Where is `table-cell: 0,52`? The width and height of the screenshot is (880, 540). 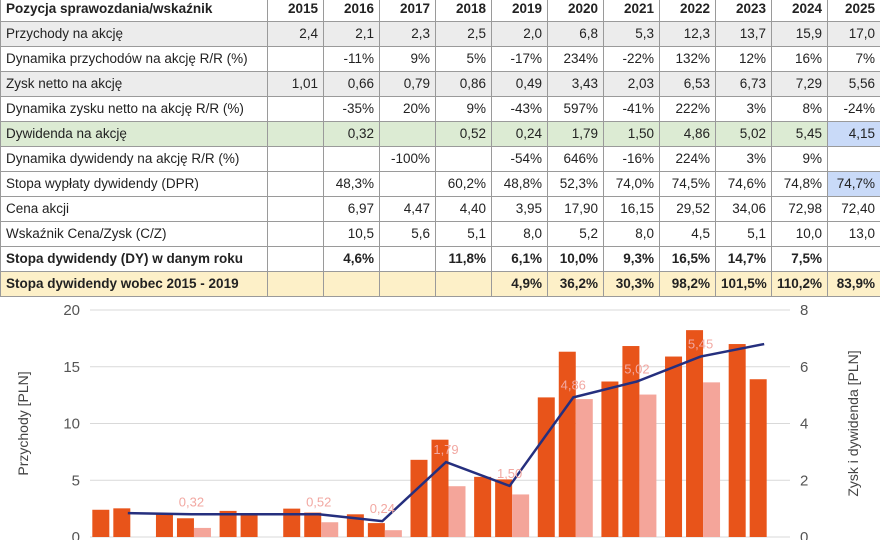
table-cell: 0,52 is located at coordinates (463, 134).